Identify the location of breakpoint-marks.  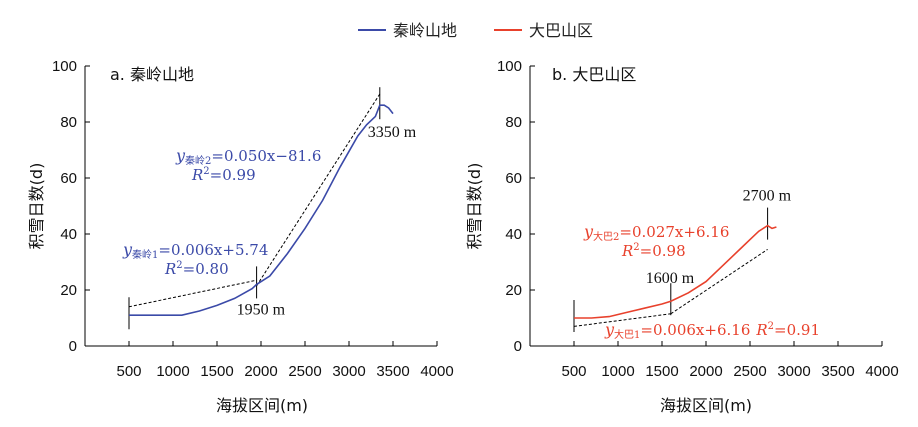
(671, 269).